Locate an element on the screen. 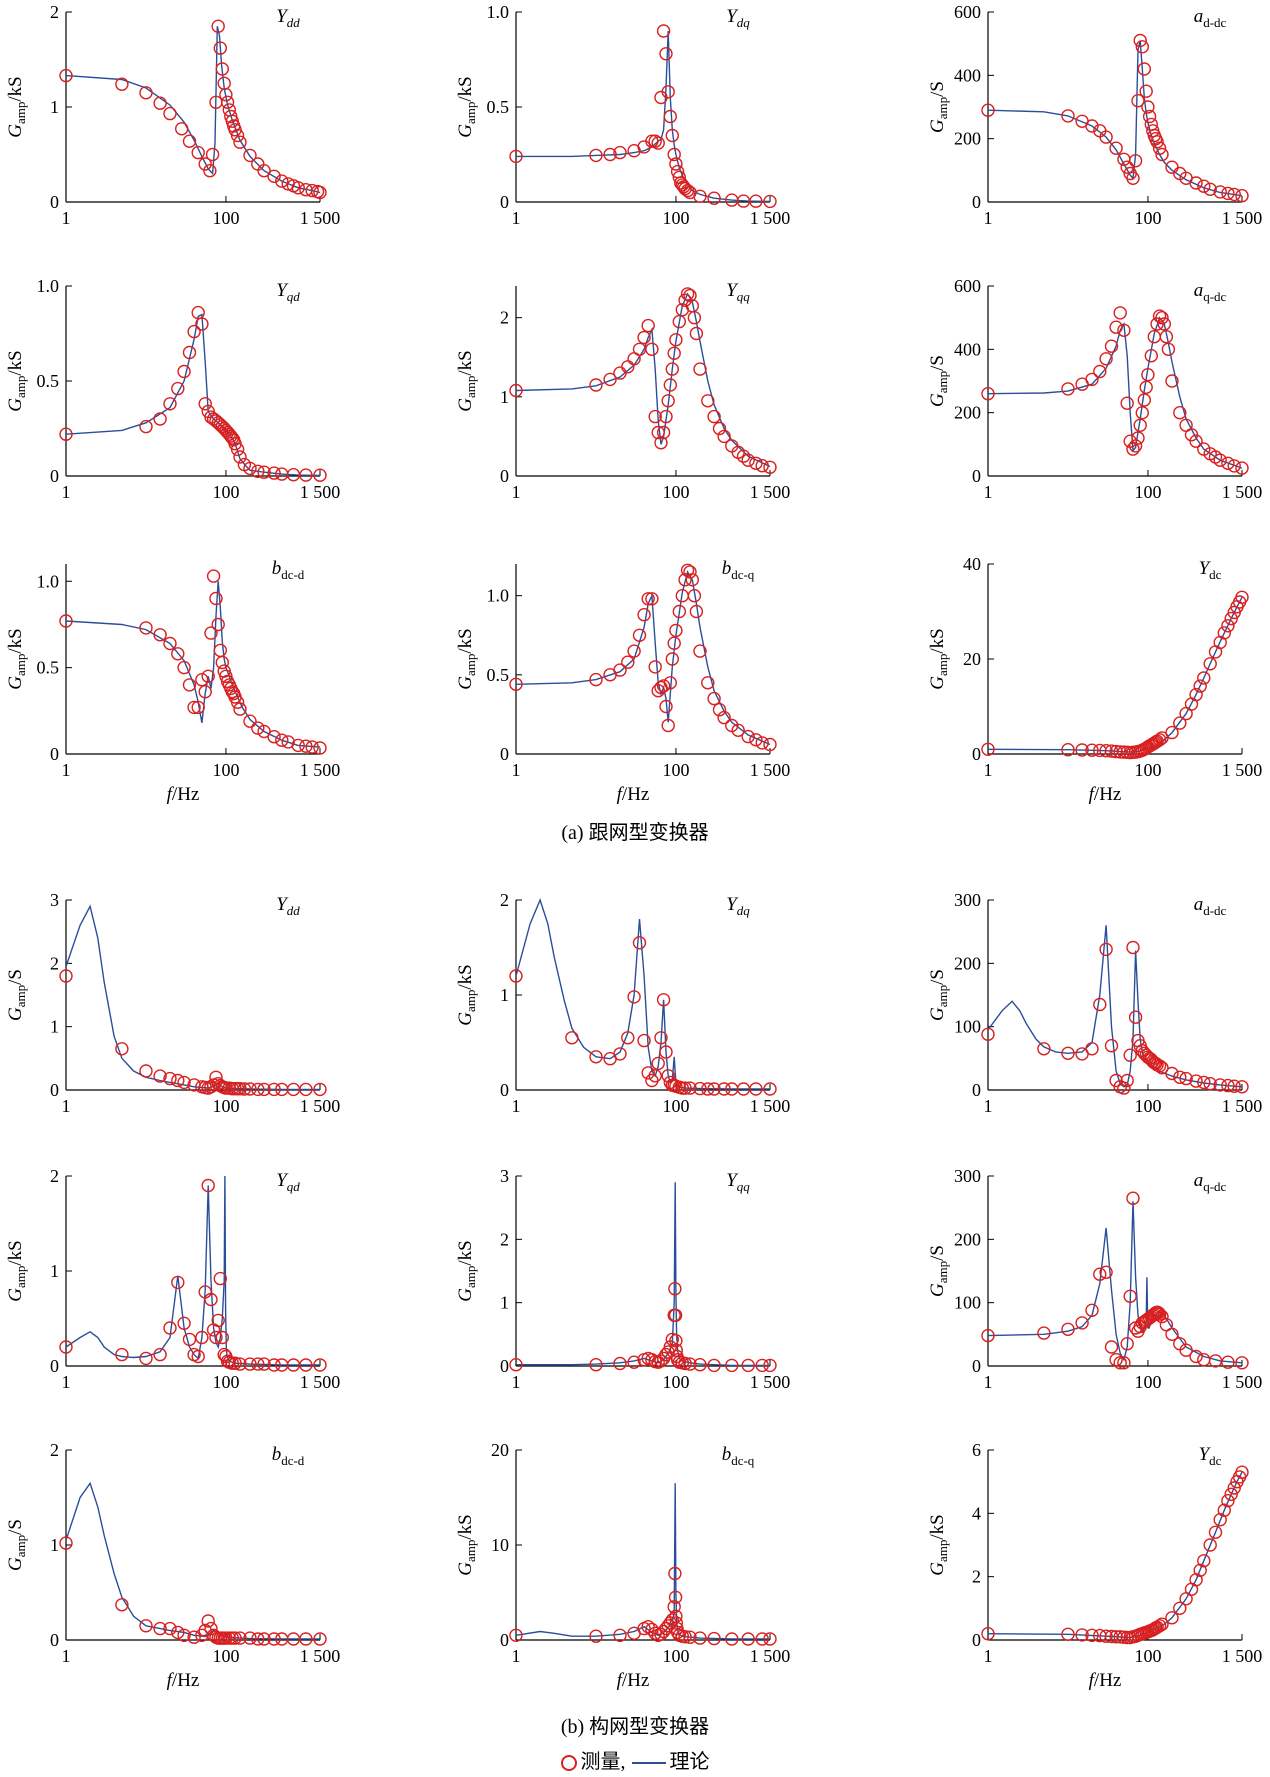 This screenshot has height=1777, width=1270. y-tick-label: 20 is located at coordinates (500, 1450).